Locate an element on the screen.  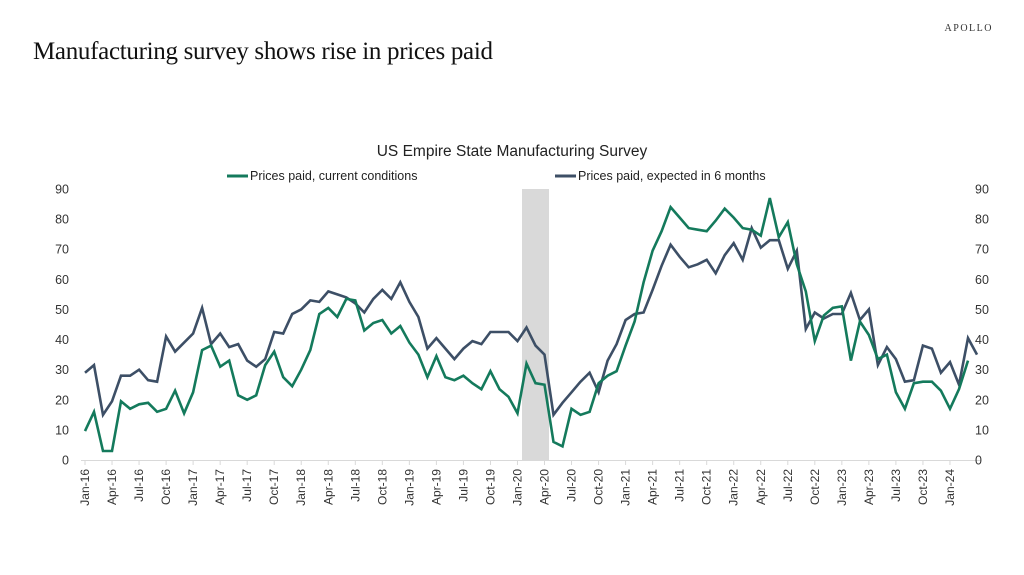
y-tick-left: 60 is located at coordinates (62, 280).